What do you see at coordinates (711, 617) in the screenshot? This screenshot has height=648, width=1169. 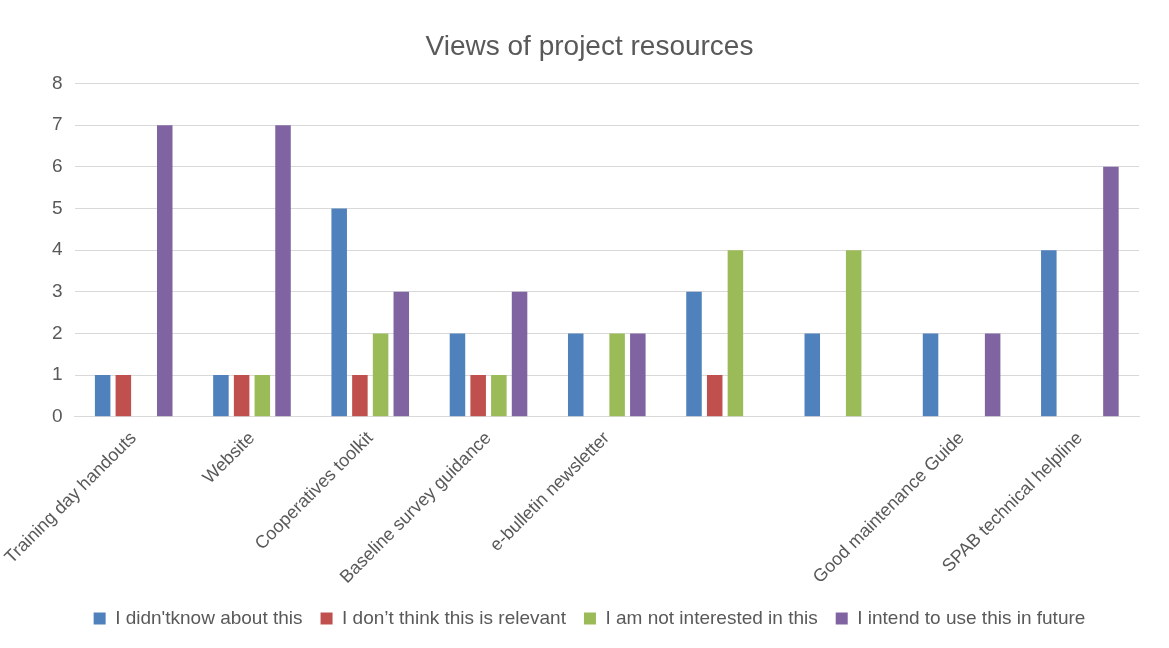 I see `legend-label: I am not interested in this` at bounding box center [711, 617].